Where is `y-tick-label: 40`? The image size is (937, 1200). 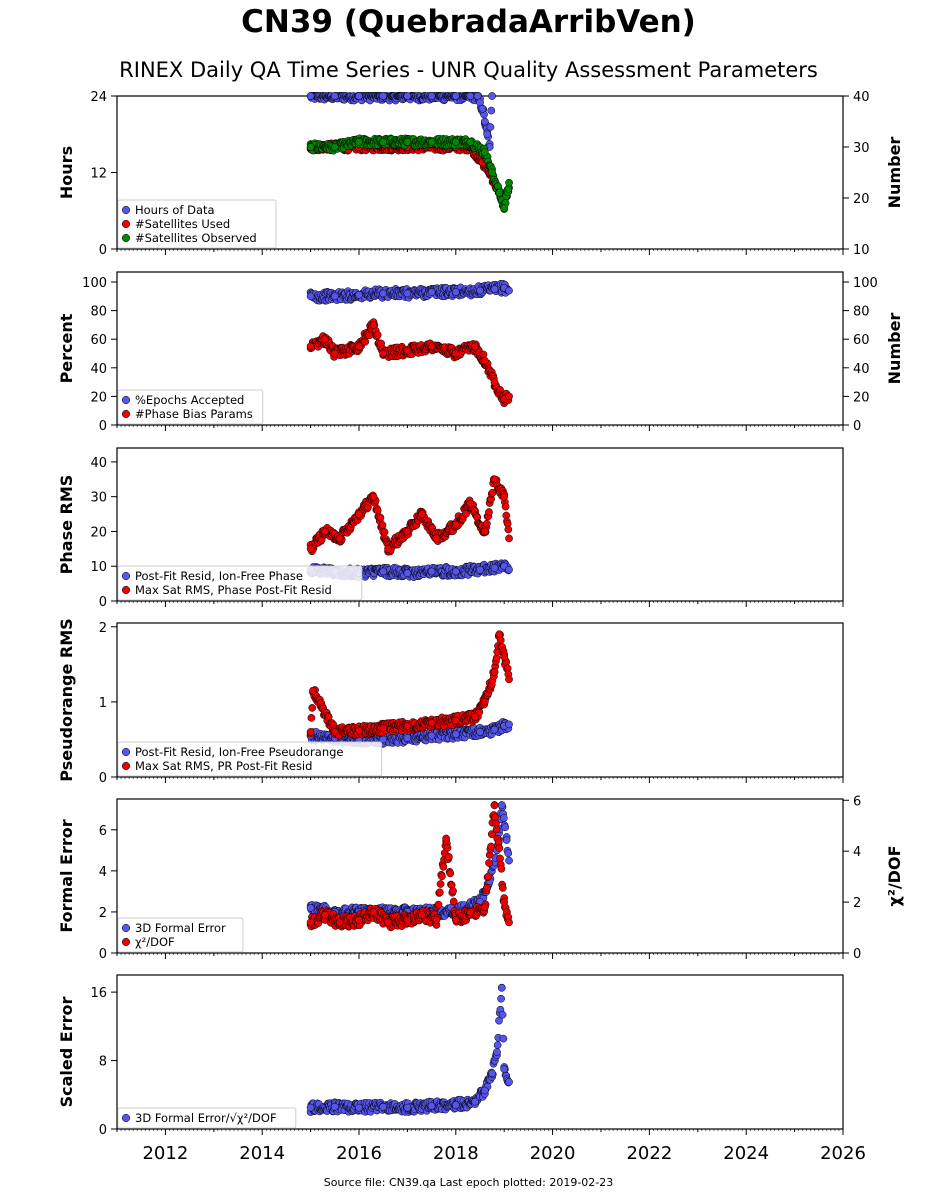
y-tick-label: 40 is located at coordinates (98, 463).